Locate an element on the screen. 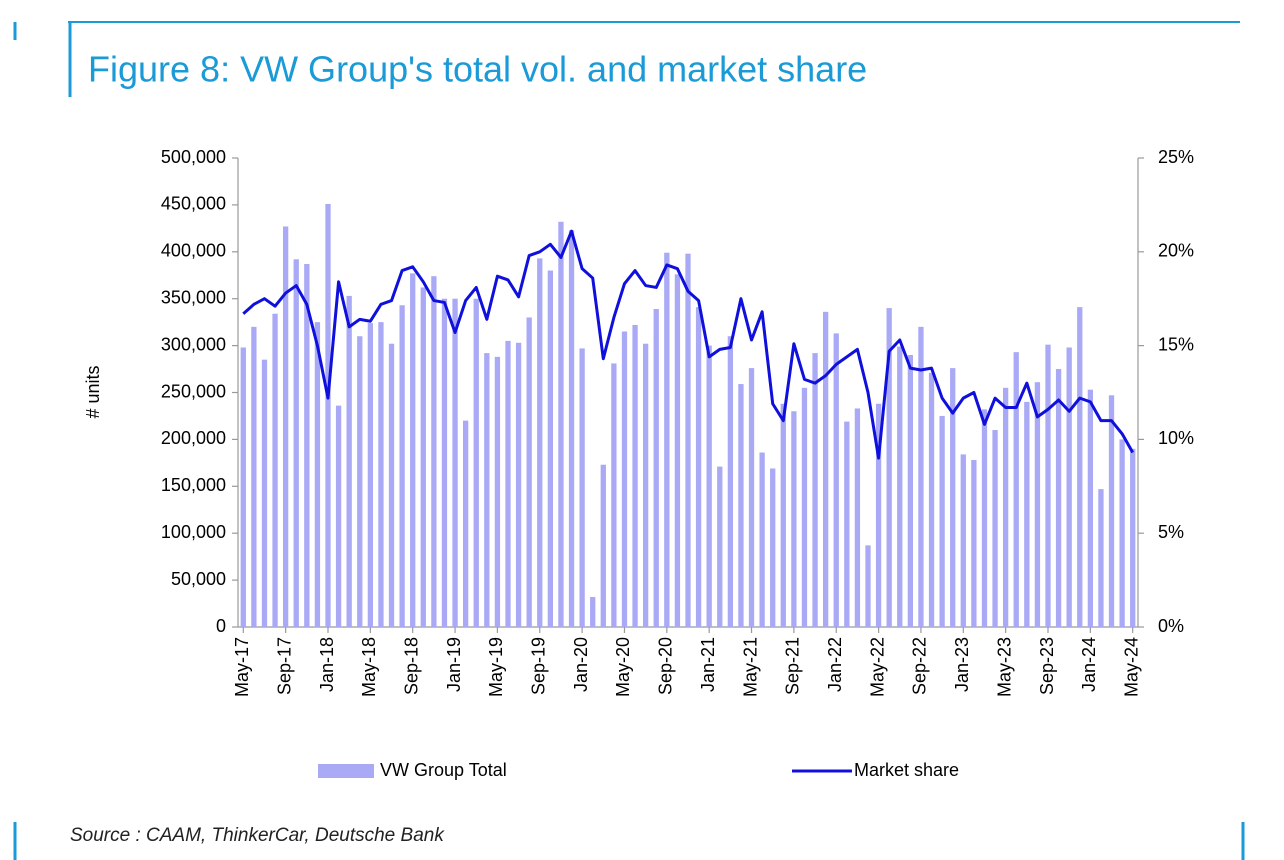 The width and height of the screenshot is (1284, 860). y-tick-label: 250,000 is located at coordinates (193, 391).